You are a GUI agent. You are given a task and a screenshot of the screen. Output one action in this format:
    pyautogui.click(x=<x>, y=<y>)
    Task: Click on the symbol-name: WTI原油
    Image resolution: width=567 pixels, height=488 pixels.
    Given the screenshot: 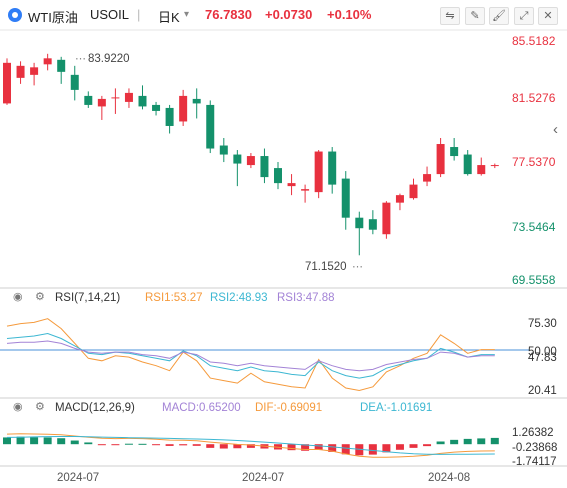 What is the action you would take?
    pyautogui.click(x=53, y=17)
    